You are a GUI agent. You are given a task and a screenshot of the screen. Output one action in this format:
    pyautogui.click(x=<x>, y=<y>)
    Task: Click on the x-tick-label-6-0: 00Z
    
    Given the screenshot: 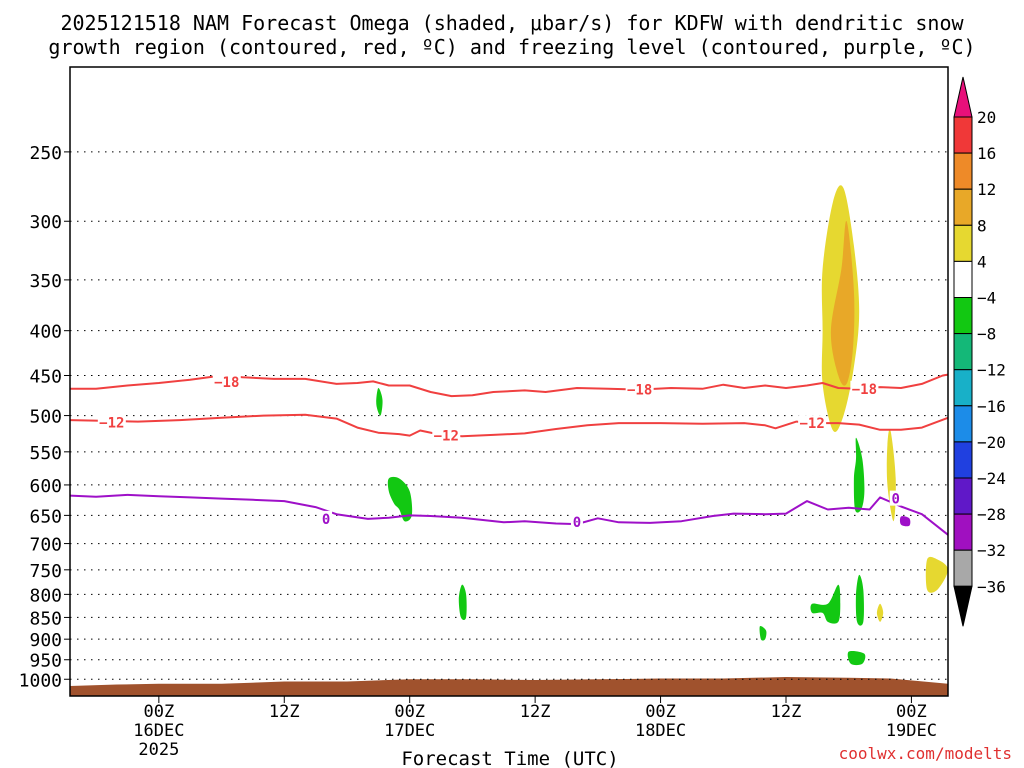 What is the action you would take?
    pyautogui.click(x=911, y=712)
    